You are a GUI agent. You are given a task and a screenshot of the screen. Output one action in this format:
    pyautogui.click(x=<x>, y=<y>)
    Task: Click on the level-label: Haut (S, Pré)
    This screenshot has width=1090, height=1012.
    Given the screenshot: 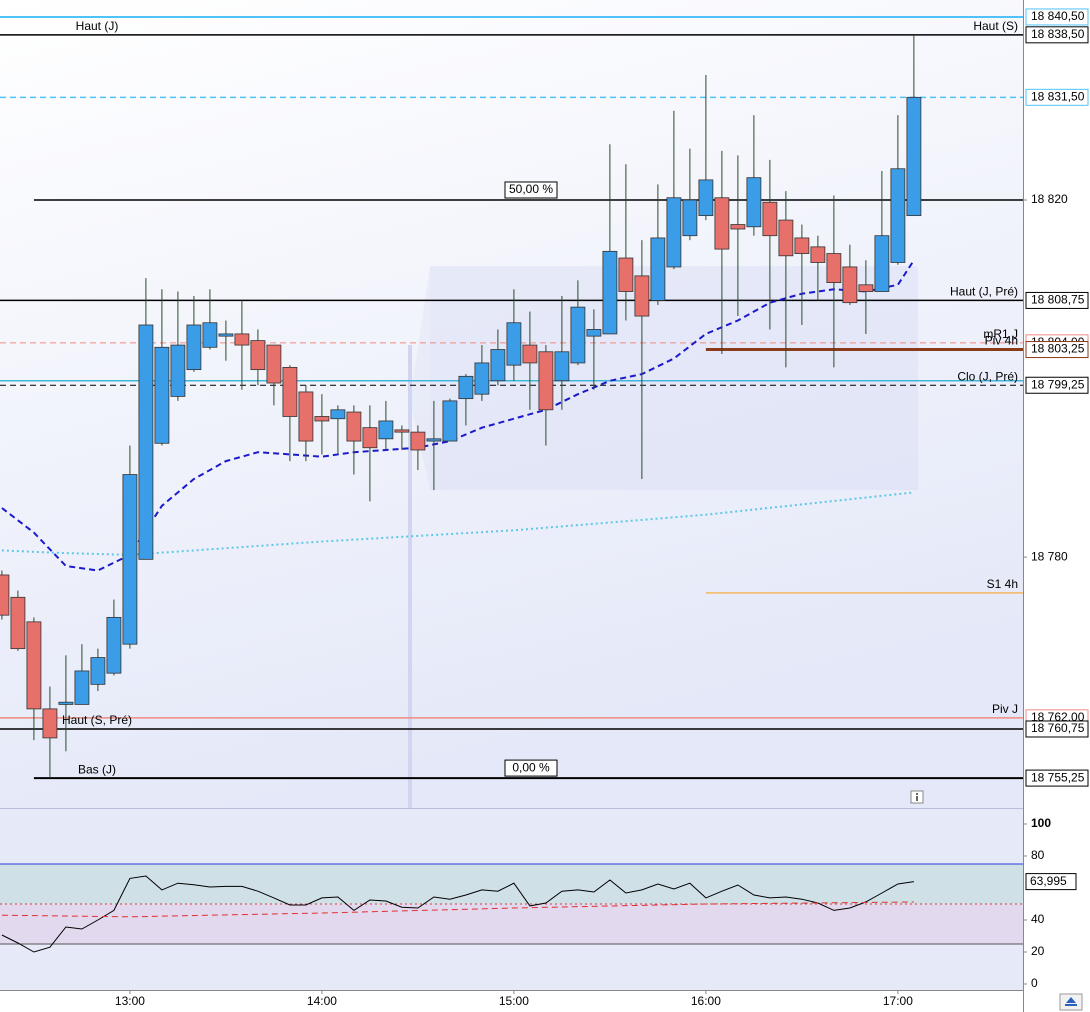 What is the action you would take?
    pyautogui.click(x=97, y=720)
    